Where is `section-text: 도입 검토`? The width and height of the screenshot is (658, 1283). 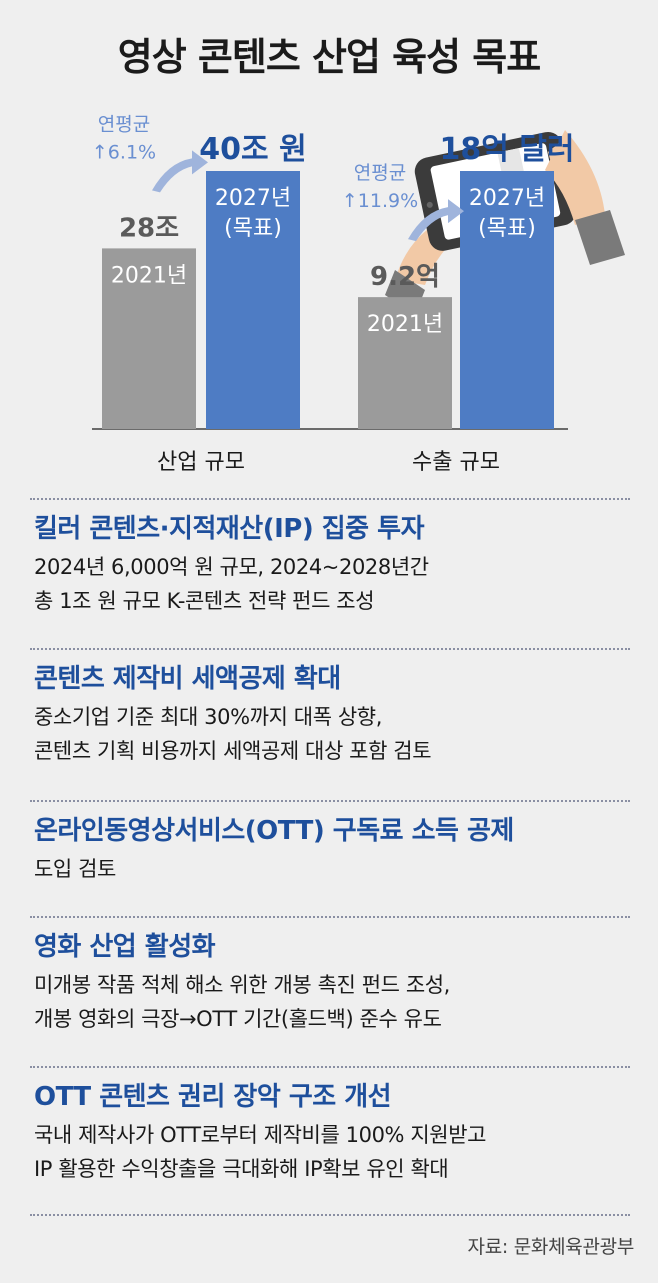
section-text: 도입 검토 is located at coordinates (75, 869).